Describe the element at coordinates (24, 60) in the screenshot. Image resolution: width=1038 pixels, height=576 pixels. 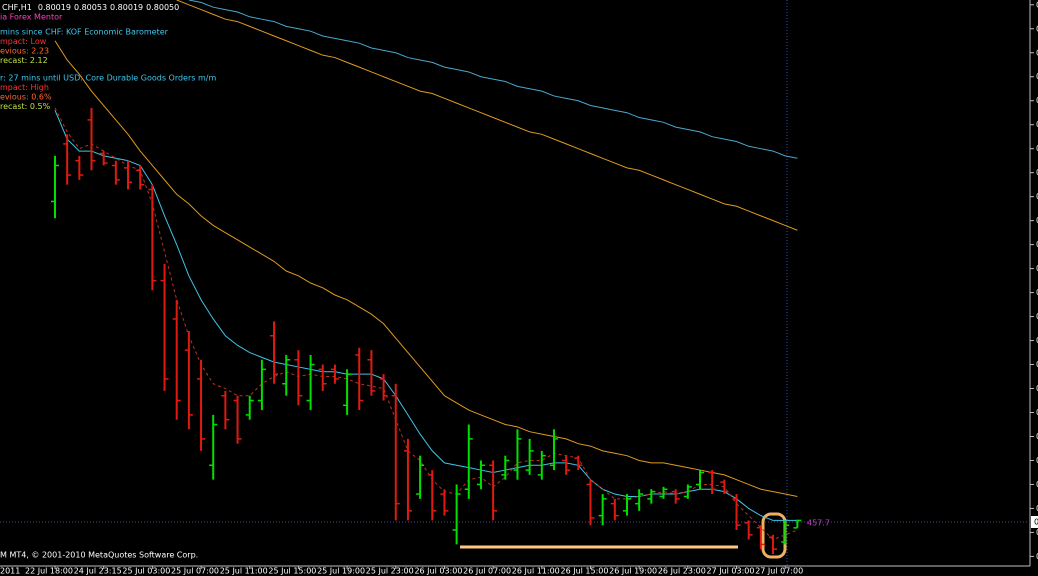
I see `news-line: recast: 2.12` at that location.